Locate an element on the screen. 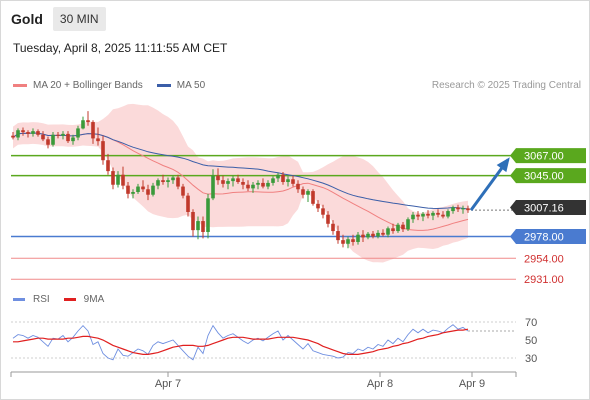 Image resolution: width=590 pixels, height=400 pixels. ma20-label: MA 20 + Bollinger Bands is located at coordinates (88, 85).